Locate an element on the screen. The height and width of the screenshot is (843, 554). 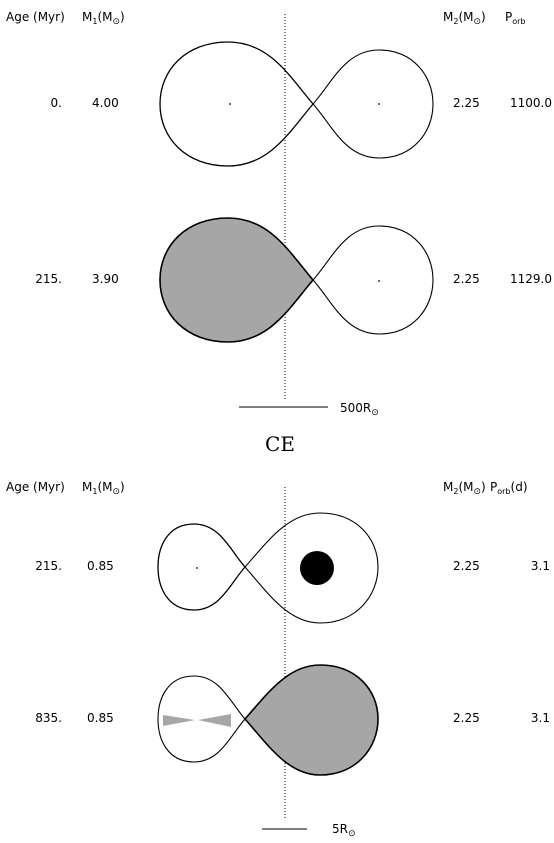
accretion-disk is located at coordinates (197, 720).